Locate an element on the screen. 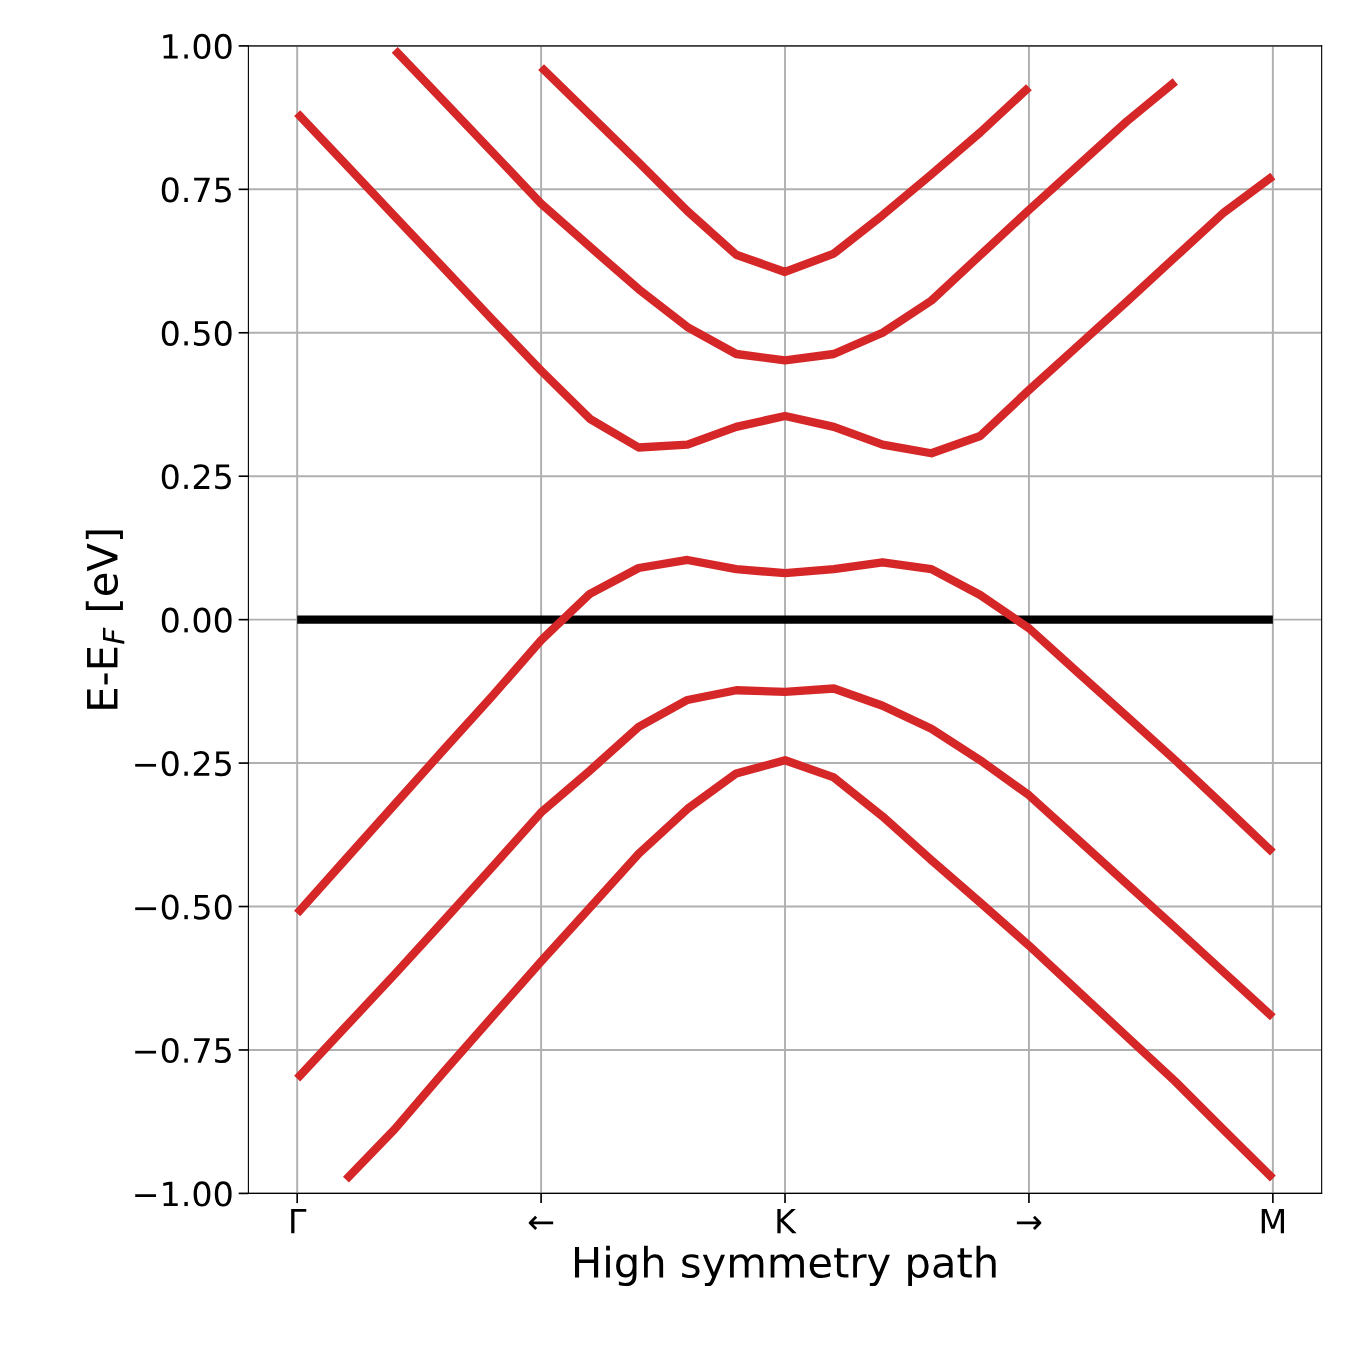 Image resolution: width=1350 pixels, height=1350 pixels. x-tick-label: Γ is located at coordinates (299, 1221).